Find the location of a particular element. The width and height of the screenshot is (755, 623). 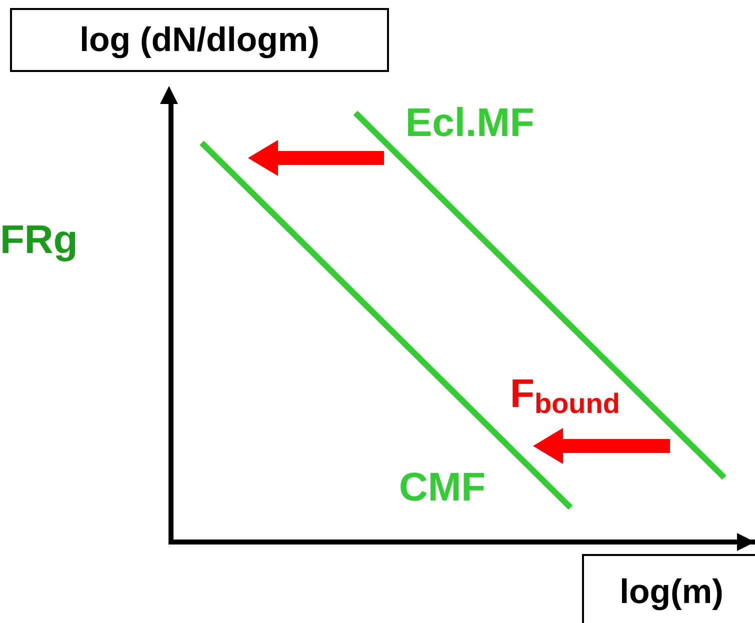

y-axis-title: log (dN/dlogm) is located at coordinates (199, 40).